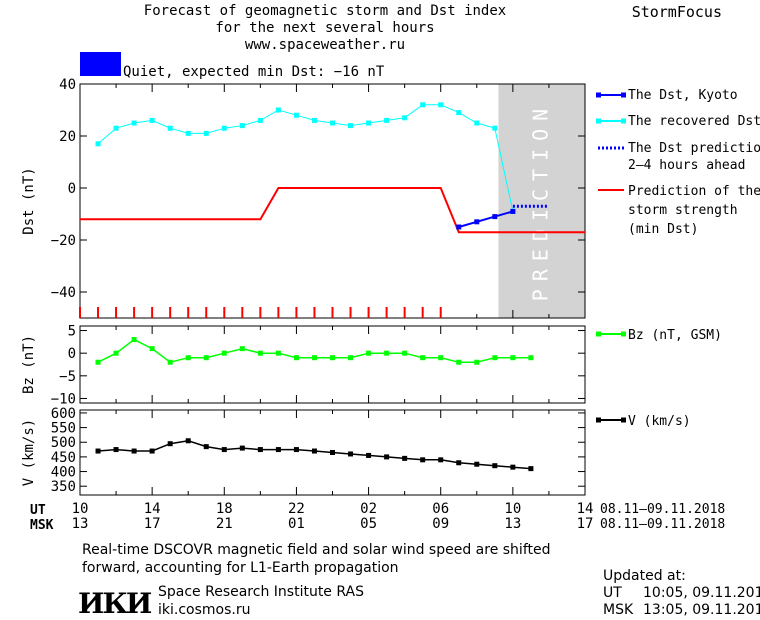 The width and height of the screenshot is (760, 620). What do you see at coordinates (675, 335) in the screenshot?
I see `legend-bz-label: Bz (nT, GSM)` at bounding box center [675, 335].